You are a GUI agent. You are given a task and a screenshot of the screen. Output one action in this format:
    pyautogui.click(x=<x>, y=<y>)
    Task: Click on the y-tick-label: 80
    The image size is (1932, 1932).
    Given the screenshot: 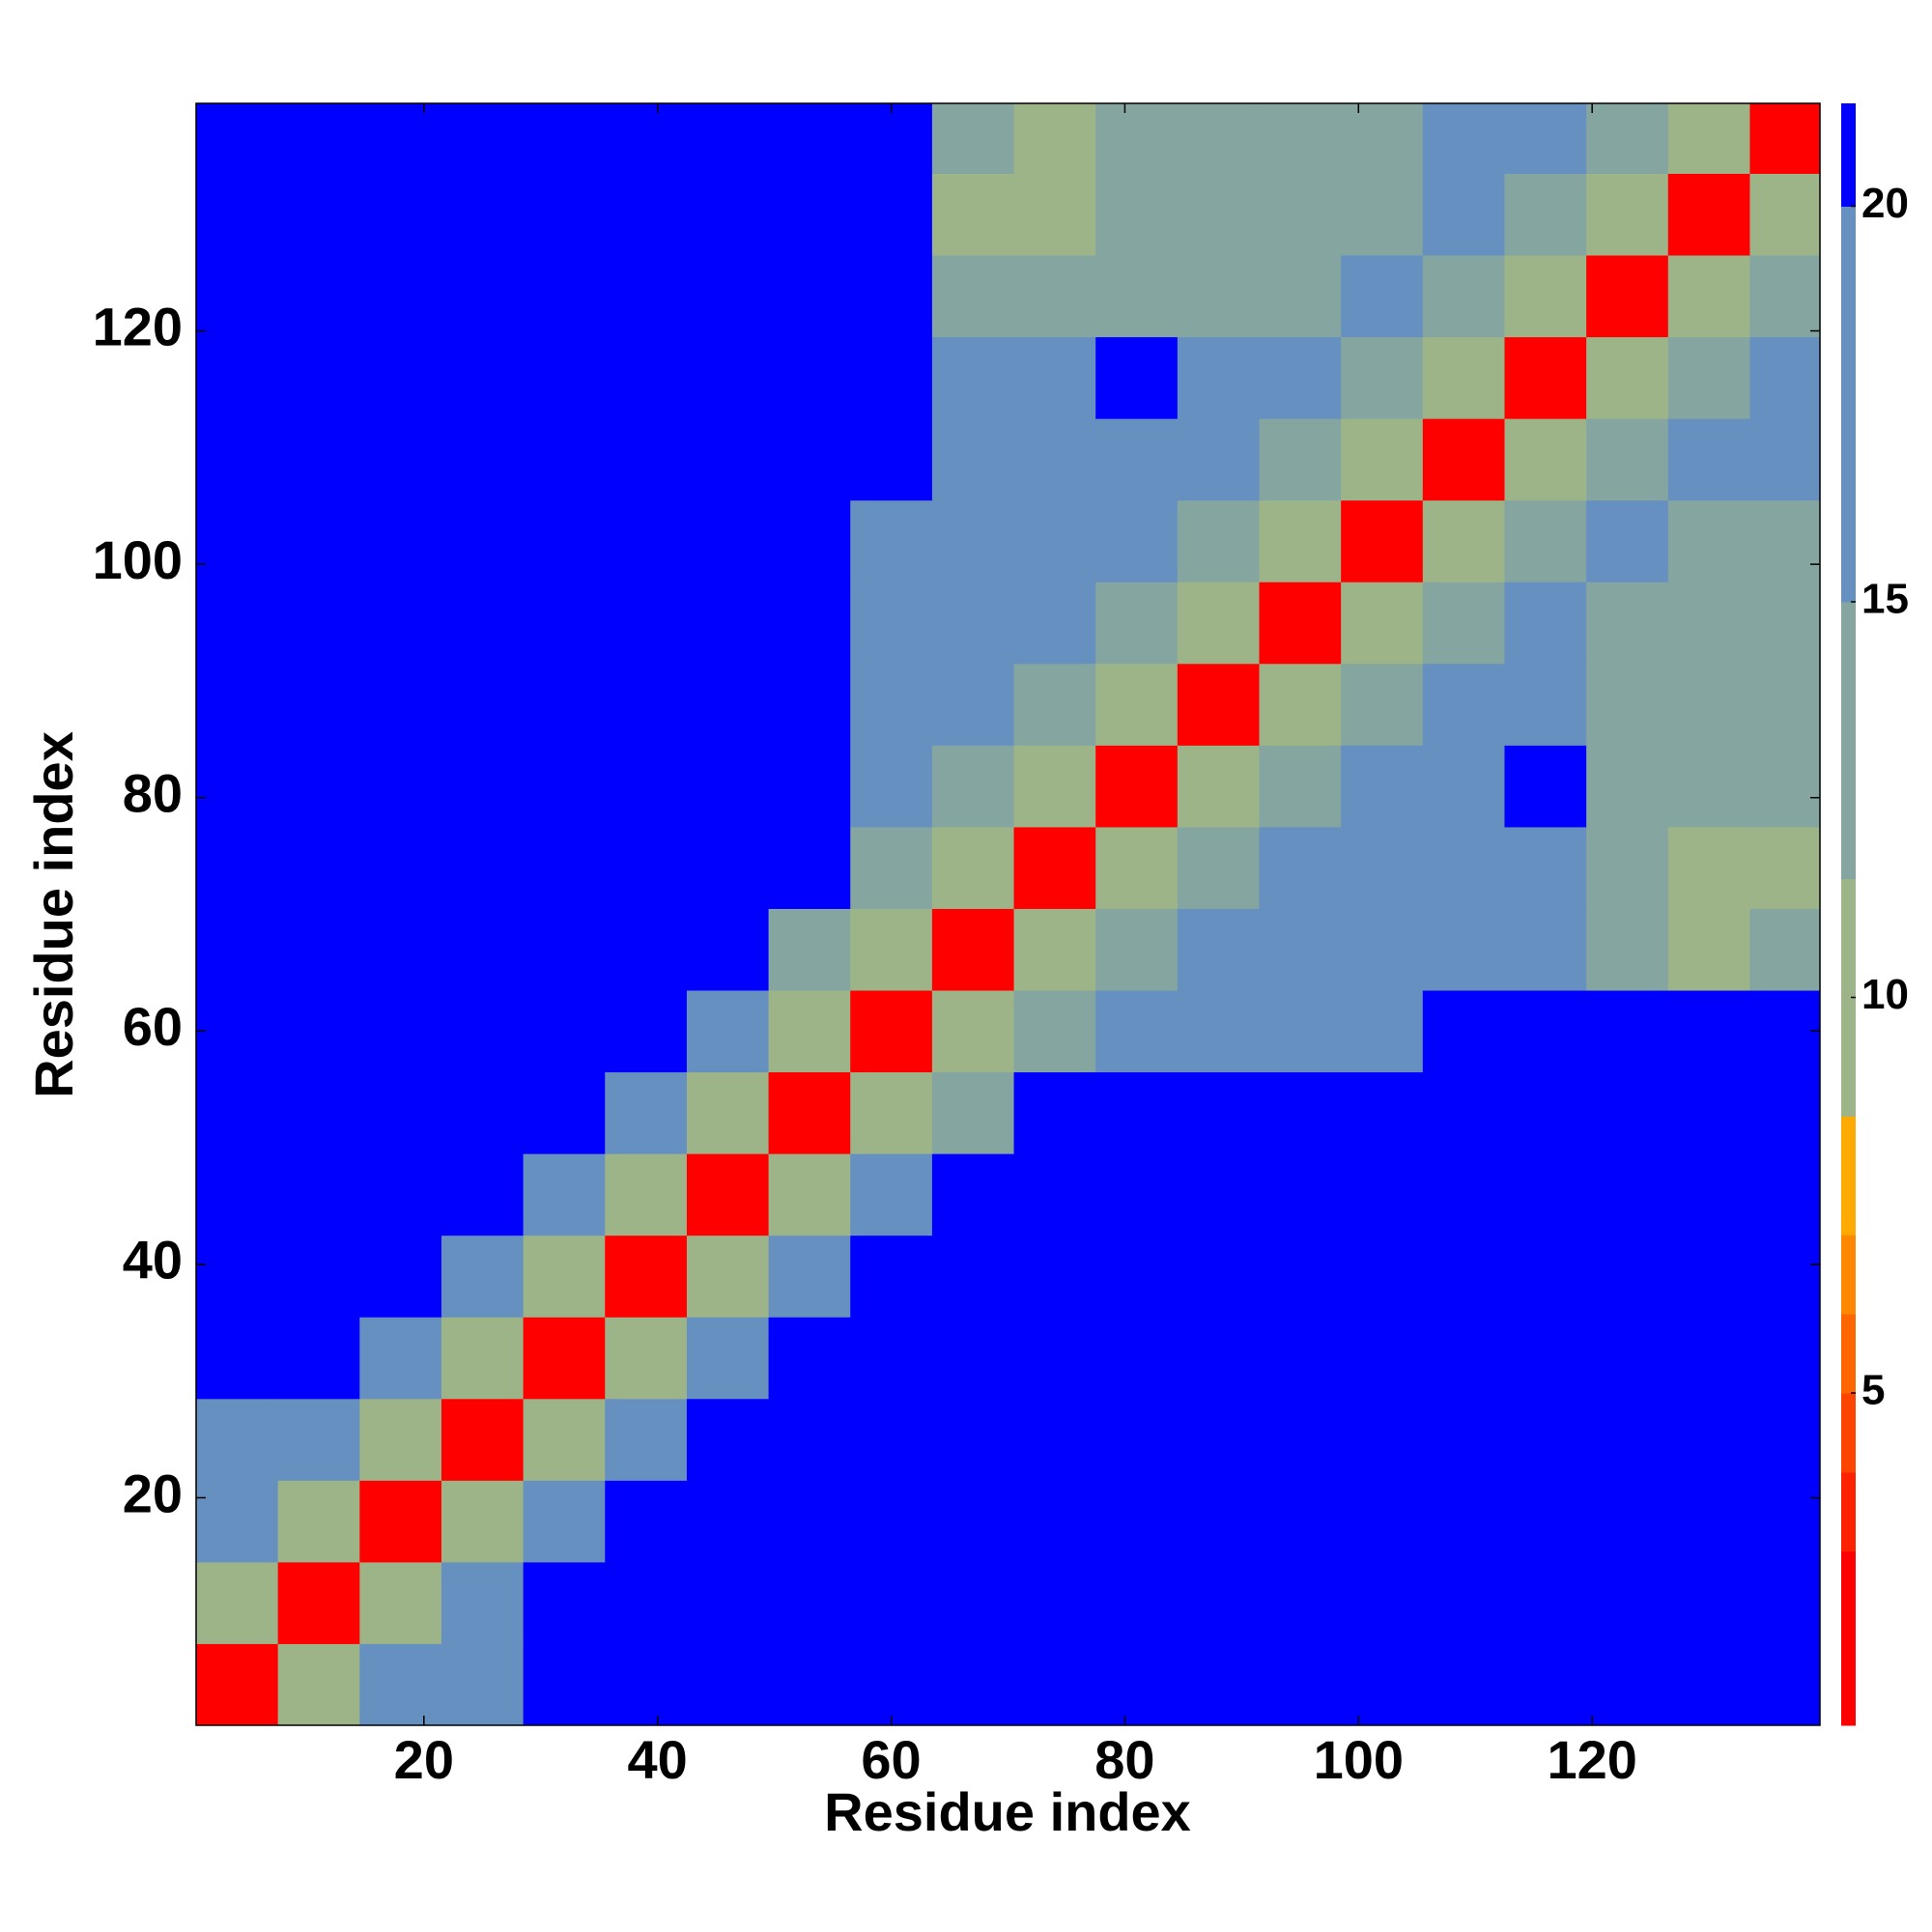 What is the action you would take?
    pyautogui.click(x=153, y=793)
    